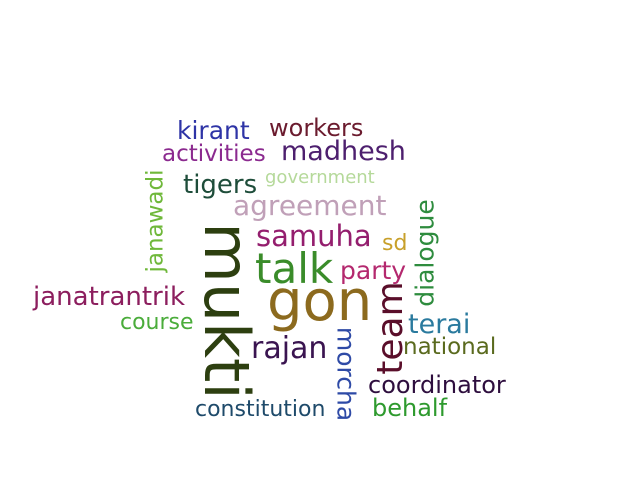  Describe the element at coordinates (310, 205) in the screenshot. I see `word-agreement: agreement` at that location.